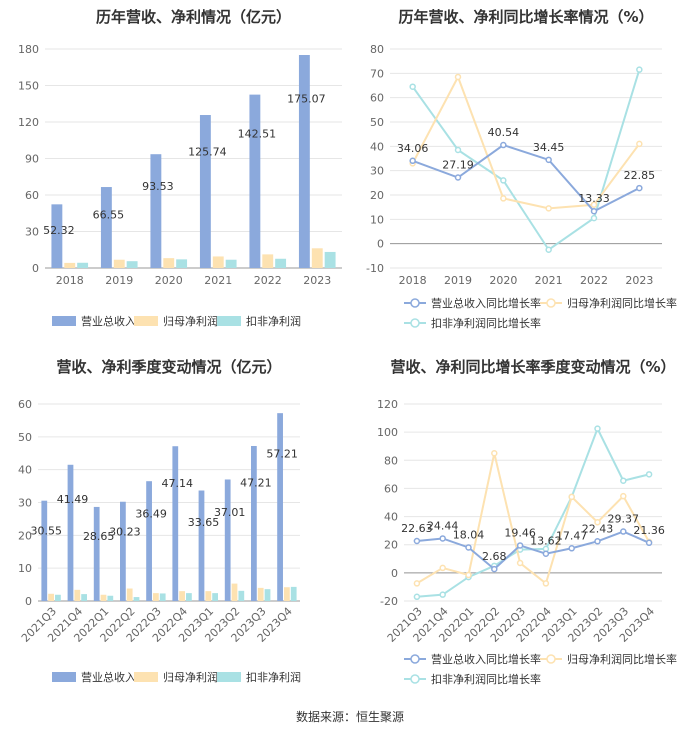 The image size is (700, 733). Describe the element at coordinates (377, 219) in the screenshot. I see `y-tick-label: 10` at that location.